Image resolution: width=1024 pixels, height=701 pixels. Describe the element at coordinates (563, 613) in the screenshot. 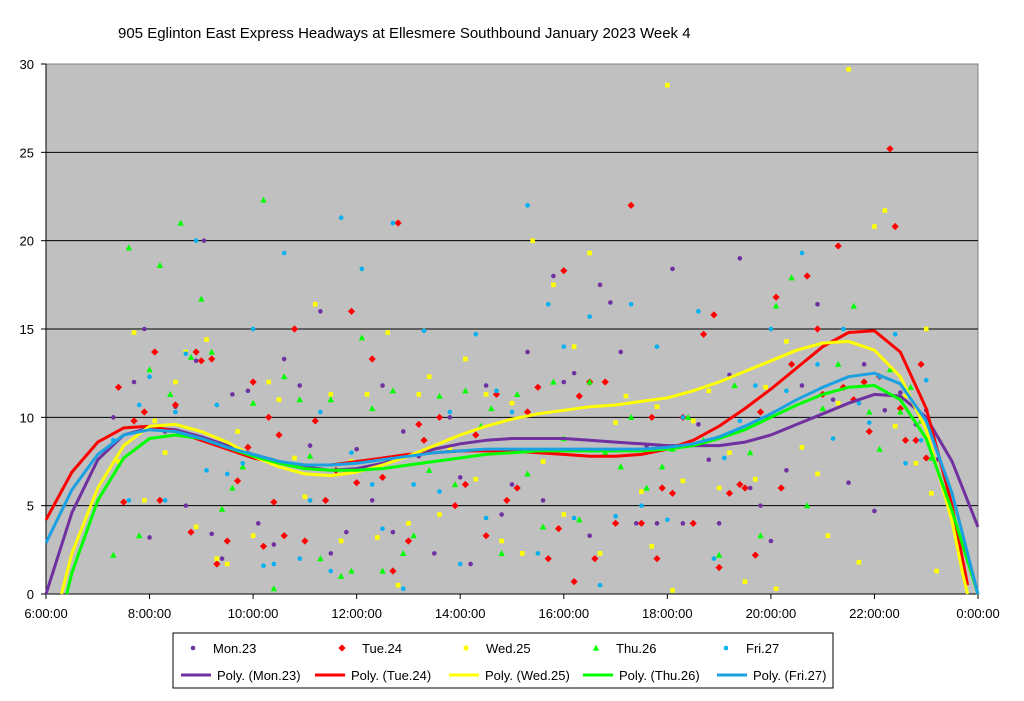

I see `x-tick-label: 16:00:00` at that location.